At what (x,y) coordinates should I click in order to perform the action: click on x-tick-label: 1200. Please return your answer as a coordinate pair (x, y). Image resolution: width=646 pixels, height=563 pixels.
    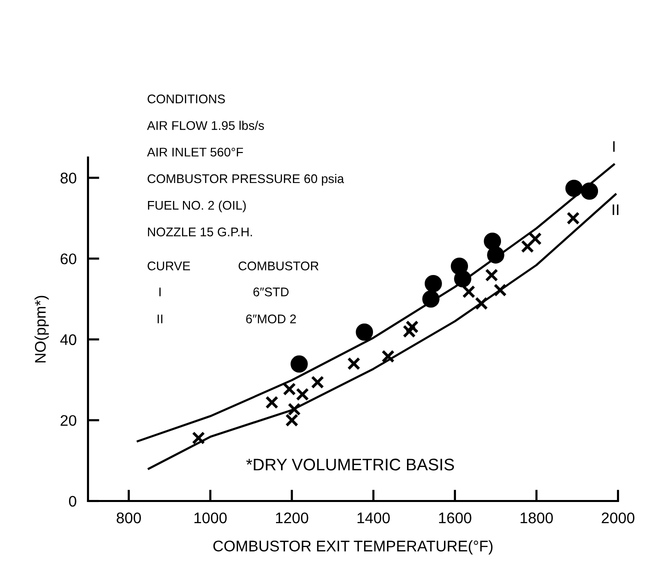
    Looking at the image, I should click on (292, 518).